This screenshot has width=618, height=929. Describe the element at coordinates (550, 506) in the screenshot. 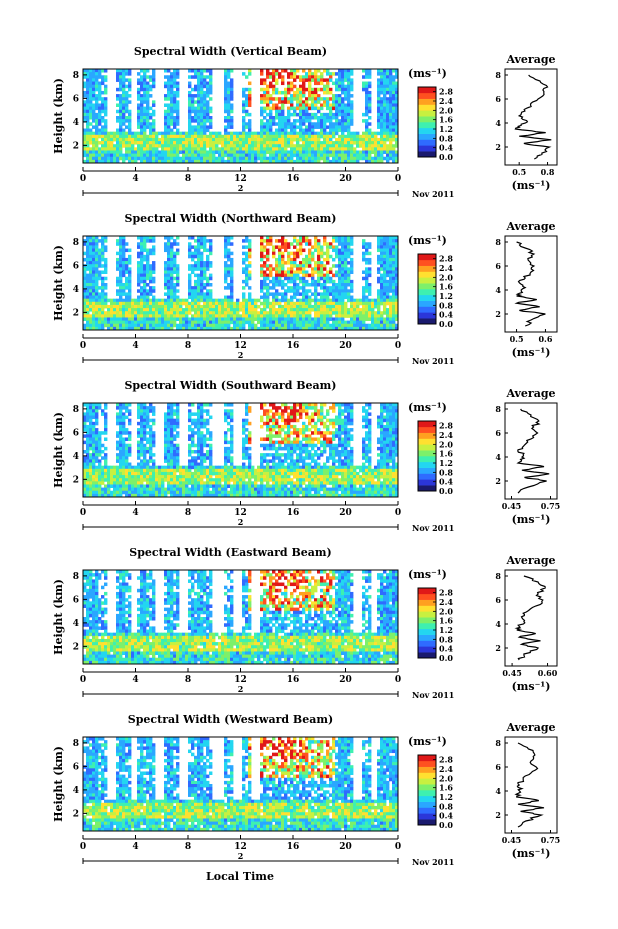

I see `average-x-tick-label: 0.75` at that location.